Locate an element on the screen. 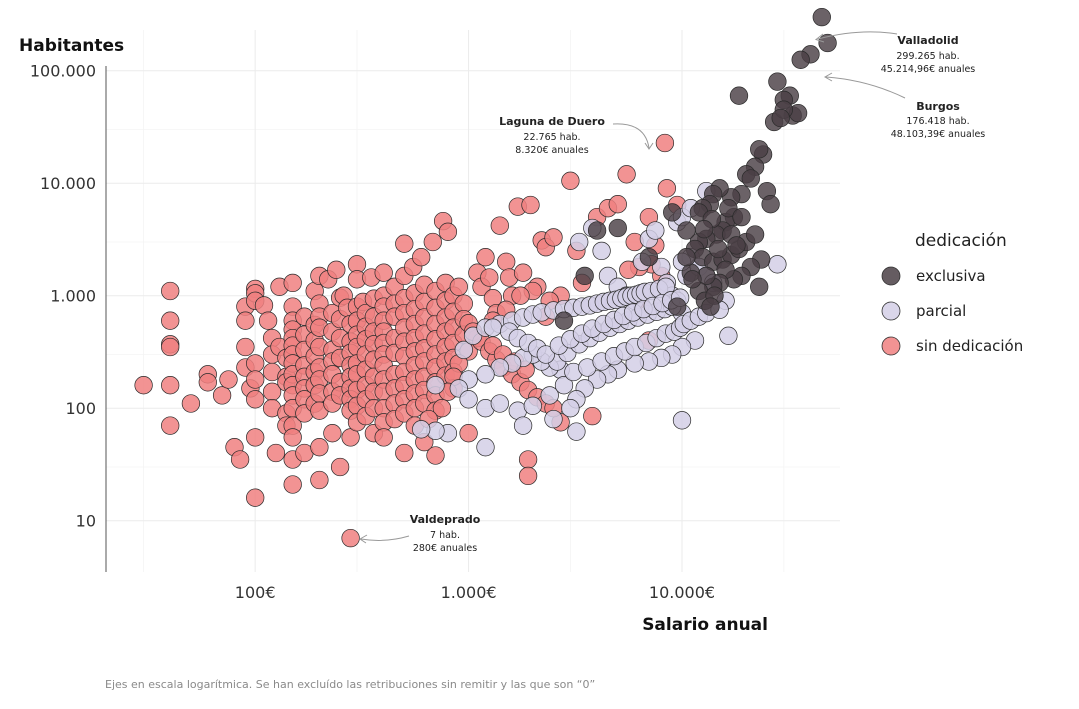  annotation-valdeprado: Valdeprado 7 hab. 280€ anuales is located at coordinates (420, 533).